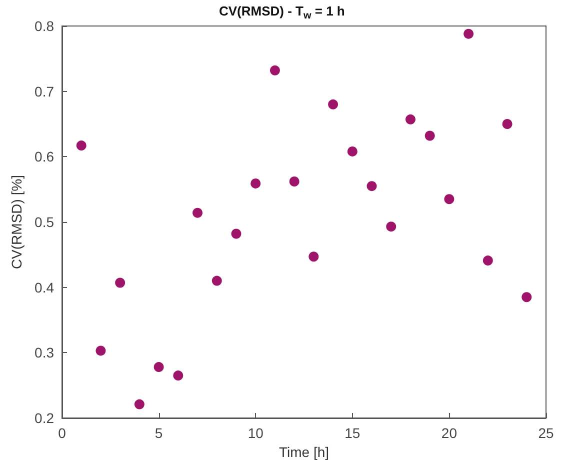  I want to click on x-tick-label: 20, so click(449, 433).